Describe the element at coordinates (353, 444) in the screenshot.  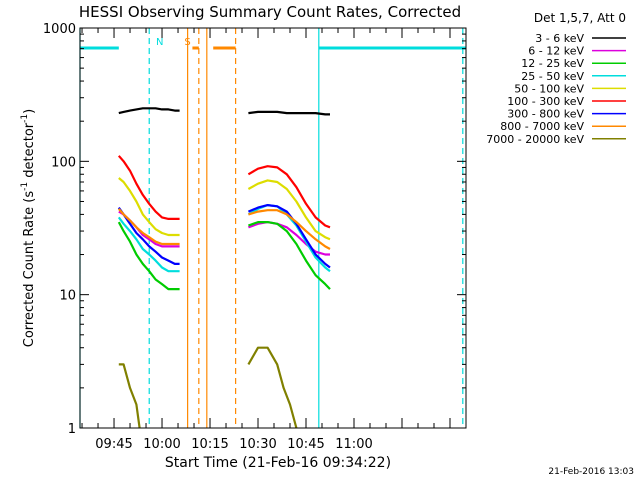
I see `x-tick-label: 11:00` at that location.